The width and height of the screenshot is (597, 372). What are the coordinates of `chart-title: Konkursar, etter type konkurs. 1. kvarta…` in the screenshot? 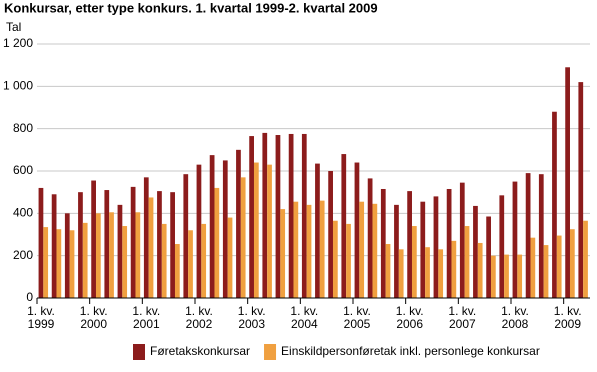 It's located at (191, 7).